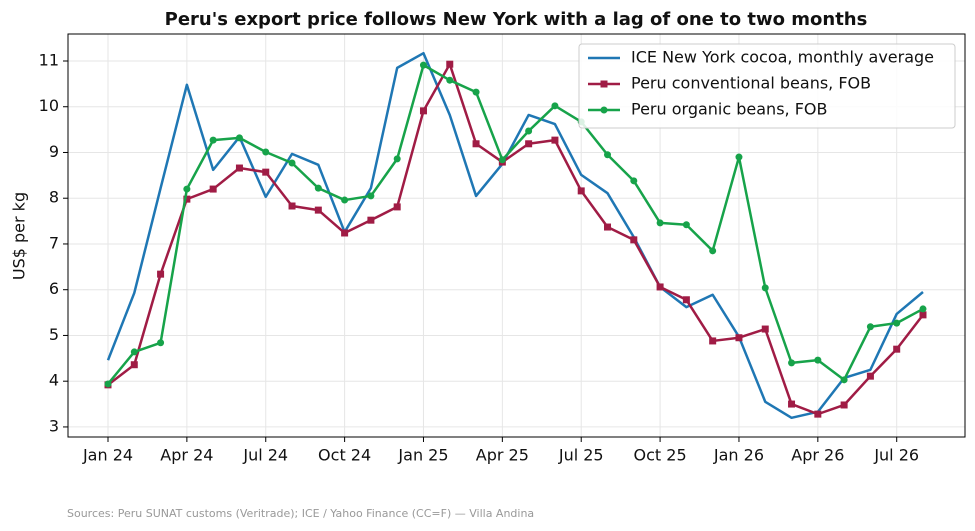 The image size is (975, 531). Describe the element at coordinates (782, 57) in the screenshot. I see `legend-label: ICE New York cocoa, monthly average` at that location.